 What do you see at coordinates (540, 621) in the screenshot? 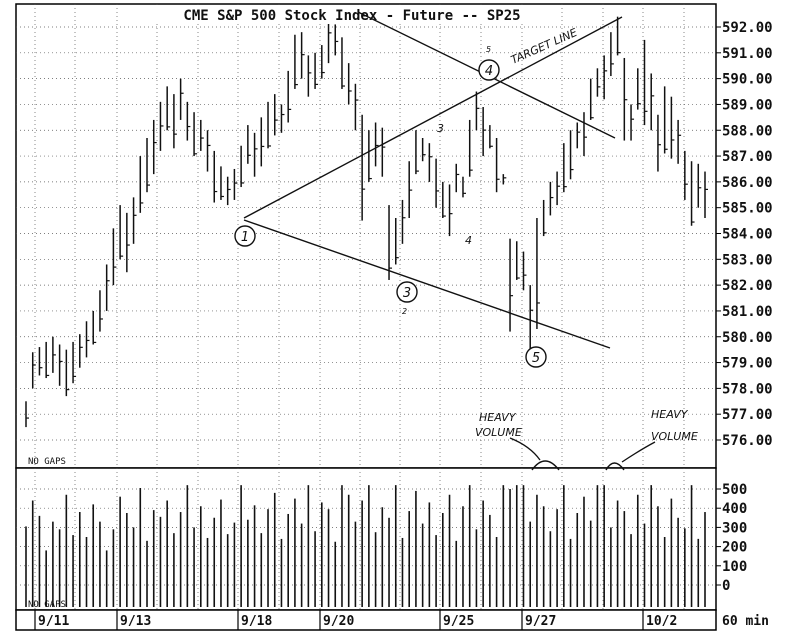
I see `date-label: 9/27` at bounding box center [540, 621].